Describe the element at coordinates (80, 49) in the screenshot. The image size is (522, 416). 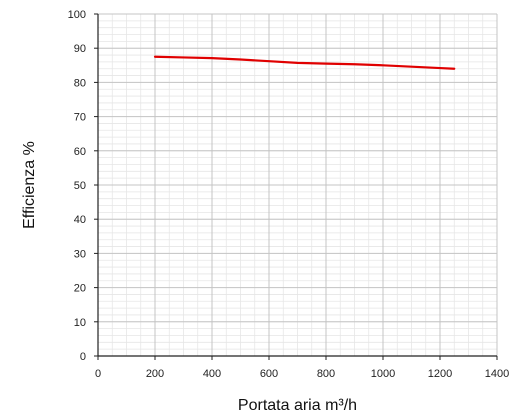
I see `y-tick-label: 90` at that location.